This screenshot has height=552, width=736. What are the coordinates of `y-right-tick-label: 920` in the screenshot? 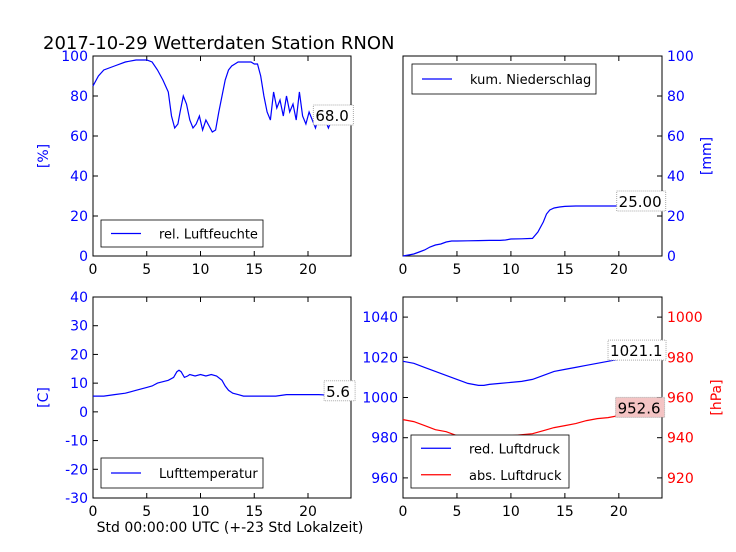 It's located at (680, 479).